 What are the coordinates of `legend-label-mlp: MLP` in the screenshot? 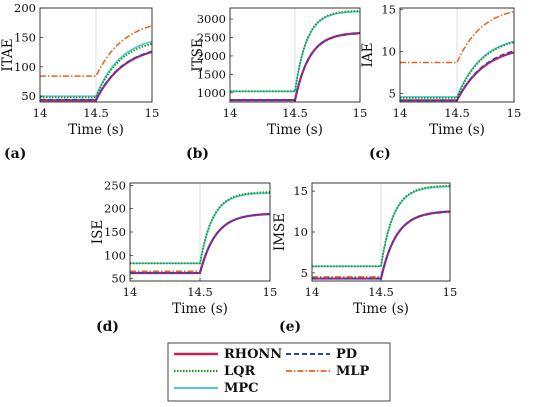 It's located at (353, 371).